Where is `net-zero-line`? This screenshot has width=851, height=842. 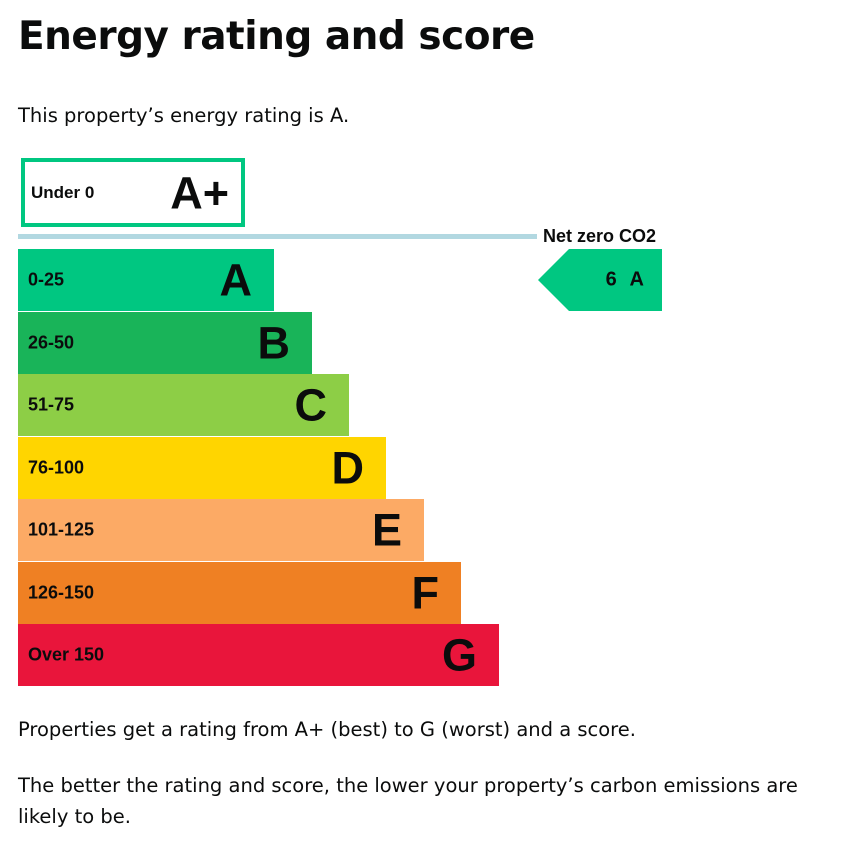
net-zero-line is located at coordinates (277, 236).